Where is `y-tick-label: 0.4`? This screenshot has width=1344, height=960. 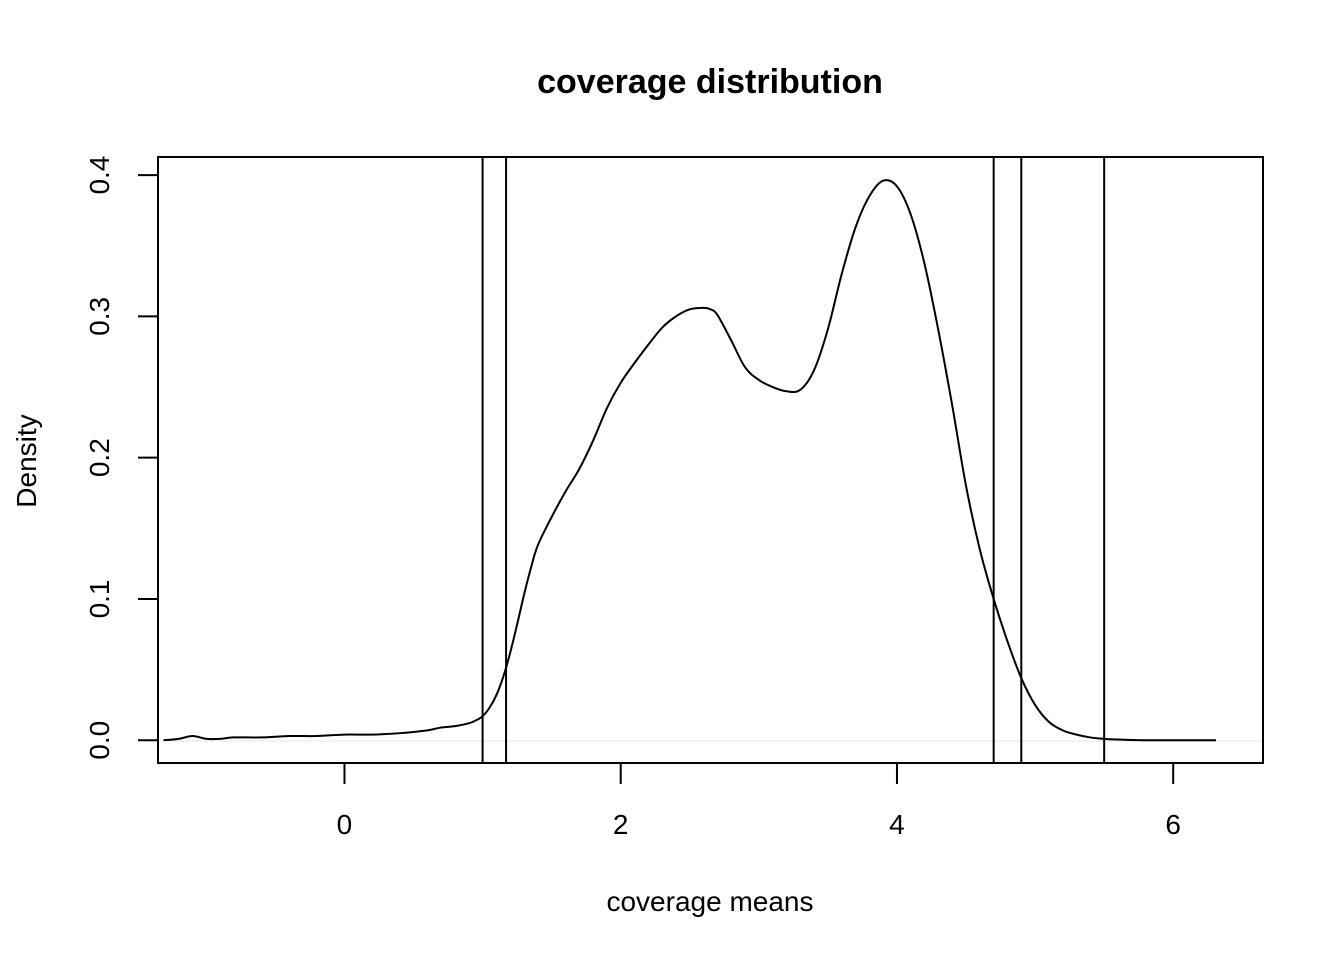
y-tick-label: 0.4 is located at coordinates (99, 175).